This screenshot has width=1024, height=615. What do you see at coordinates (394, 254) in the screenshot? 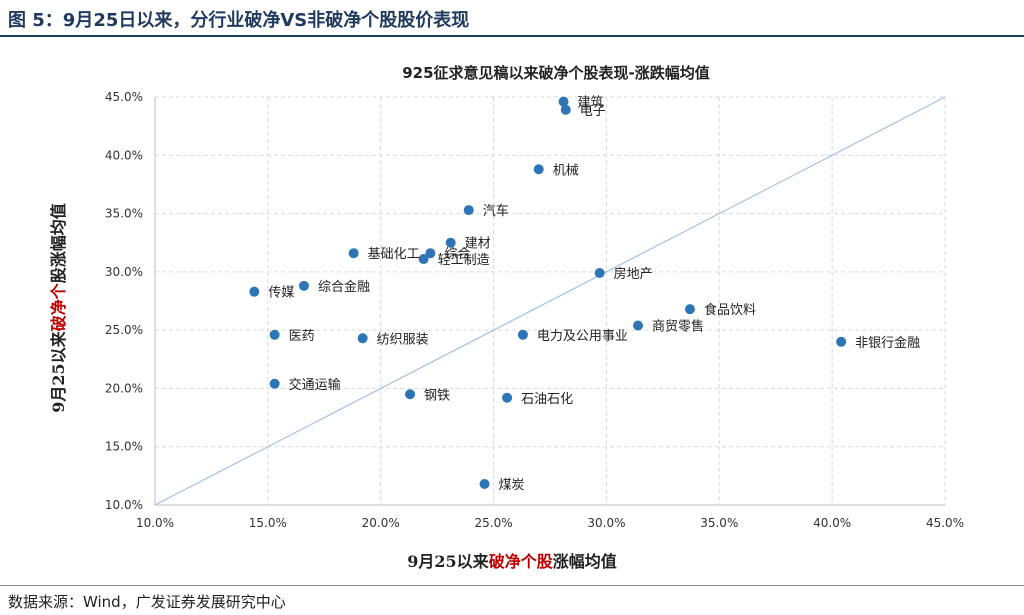
I see `data-point-label: 基础化工` at bounding box center [394, 254].